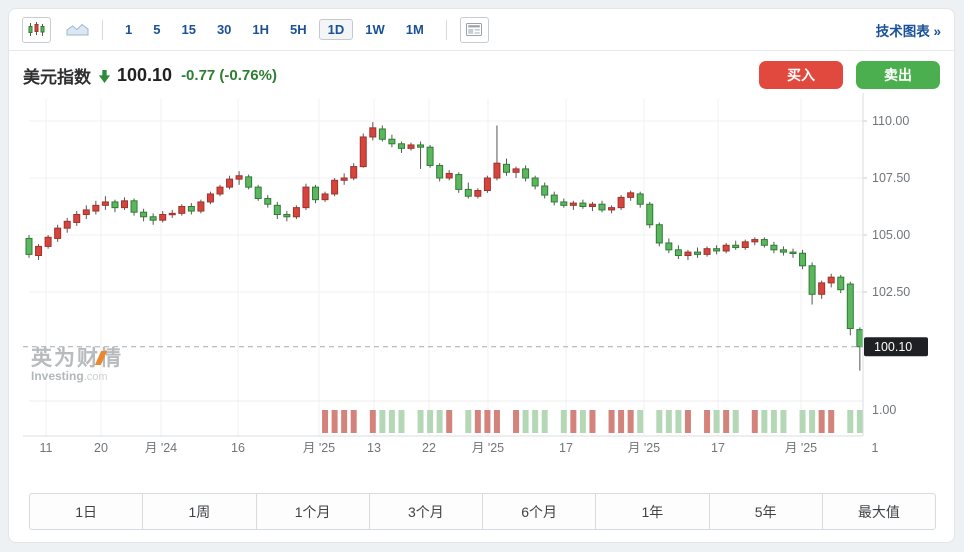 The height and width of the screenshot is (552, 964). What do you see at coordinates (475, 347) in the screenshot?
I see `last-price-layer: 100.10` at bounding box center [475, 347].